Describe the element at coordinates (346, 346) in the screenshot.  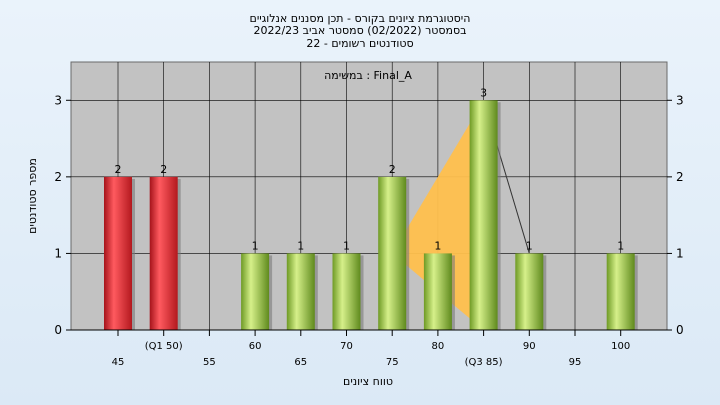
I see `x-tick-label: 70` at that location.